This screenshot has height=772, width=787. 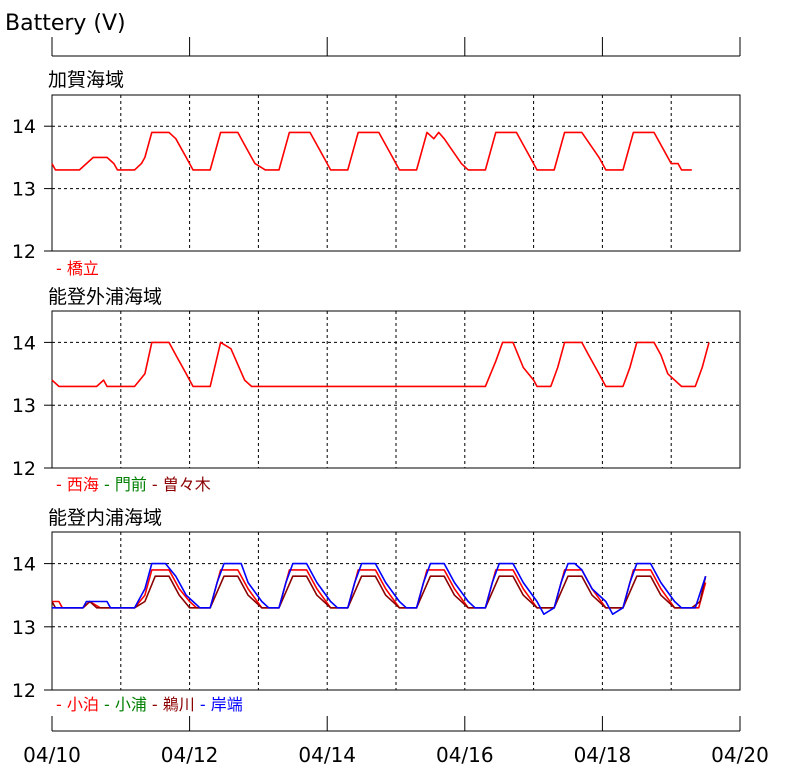 I want to click on series-line-橋立, so click(x=371, y=151).